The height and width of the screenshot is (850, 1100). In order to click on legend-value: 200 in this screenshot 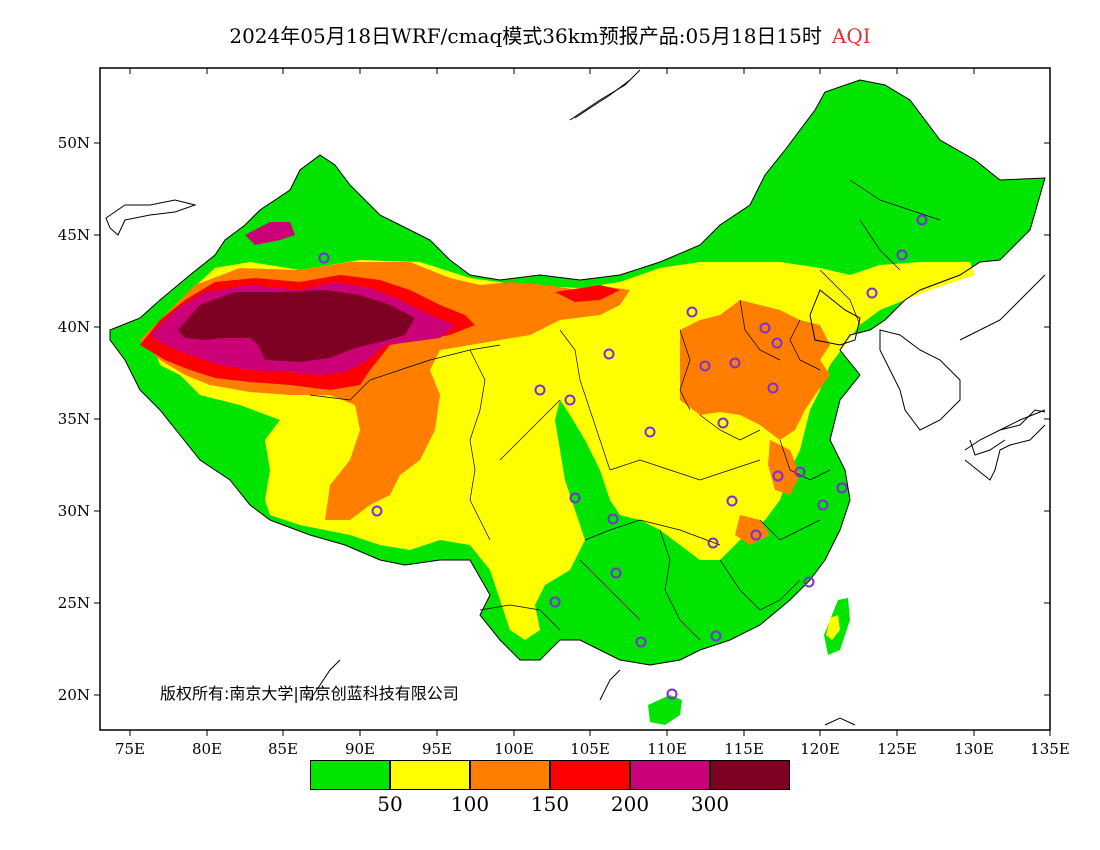, I will do `click(630, 804)`.